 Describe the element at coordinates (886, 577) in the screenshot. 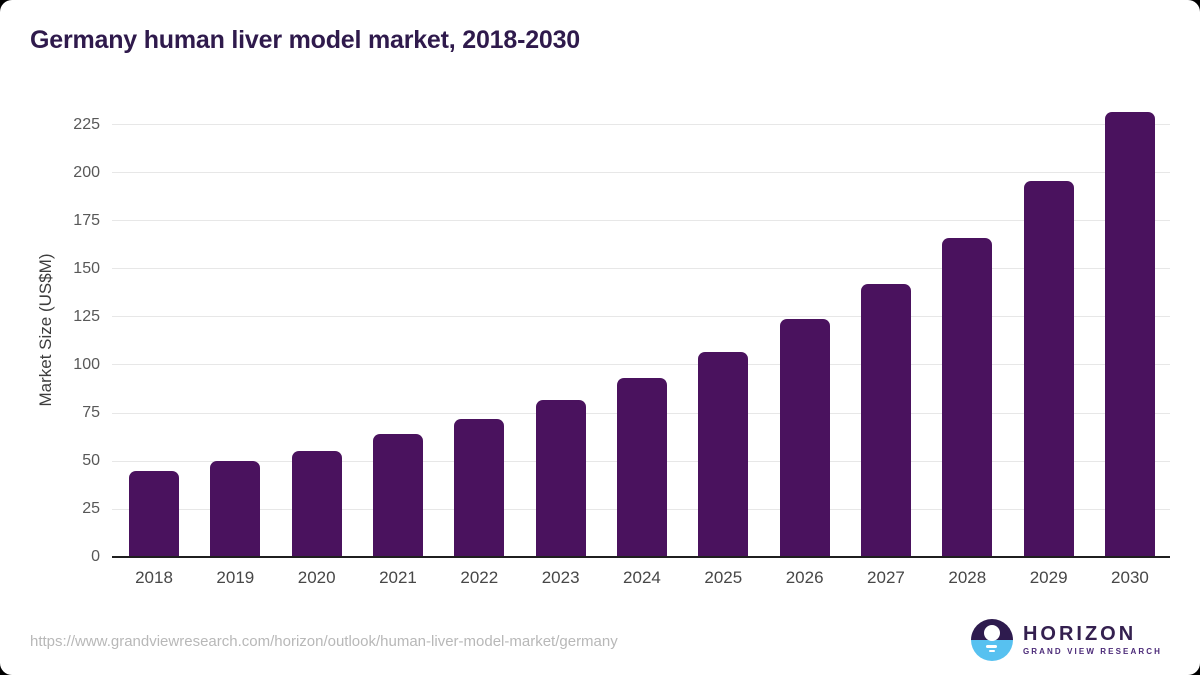

I see `x-tick-label-2027: 2027` at that location.